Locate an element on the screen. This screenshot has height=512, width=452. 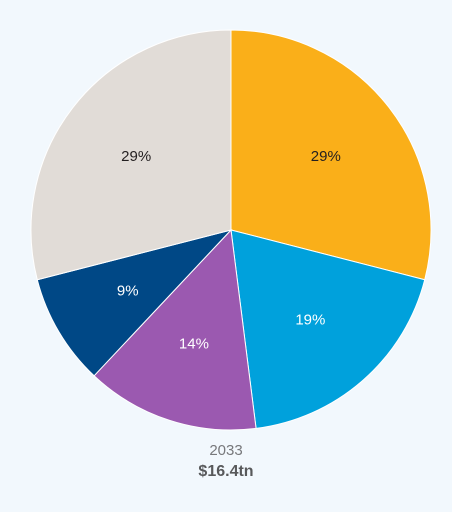
pie-slice-label-3: 14% is located at coordinates (194, 344).